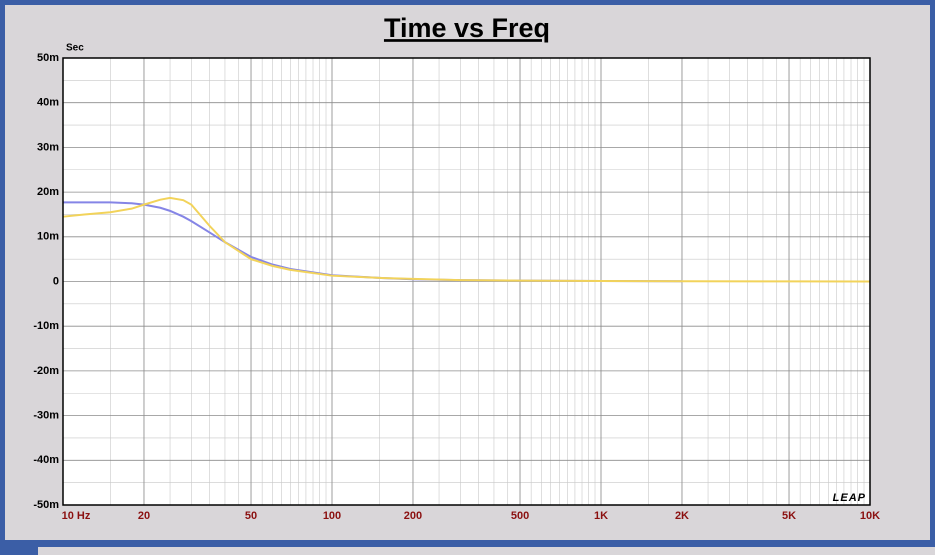 The width and height of the screenshot is (935, 555). I want to click on y-tick-label: -30m, so click(46, 416).